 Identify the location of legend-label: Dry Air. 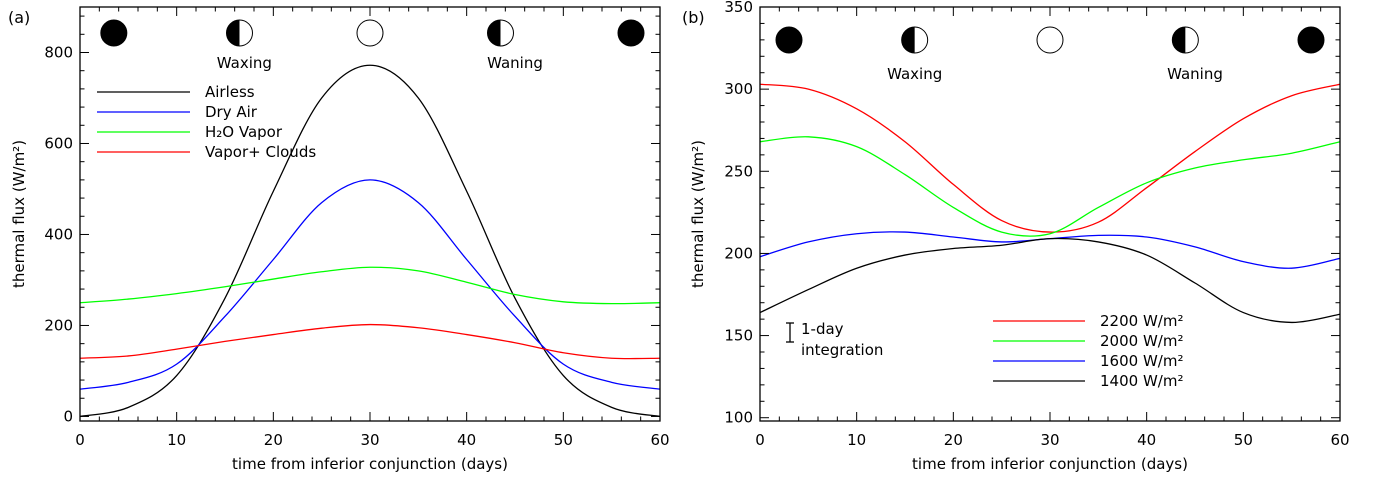
(231, 112).